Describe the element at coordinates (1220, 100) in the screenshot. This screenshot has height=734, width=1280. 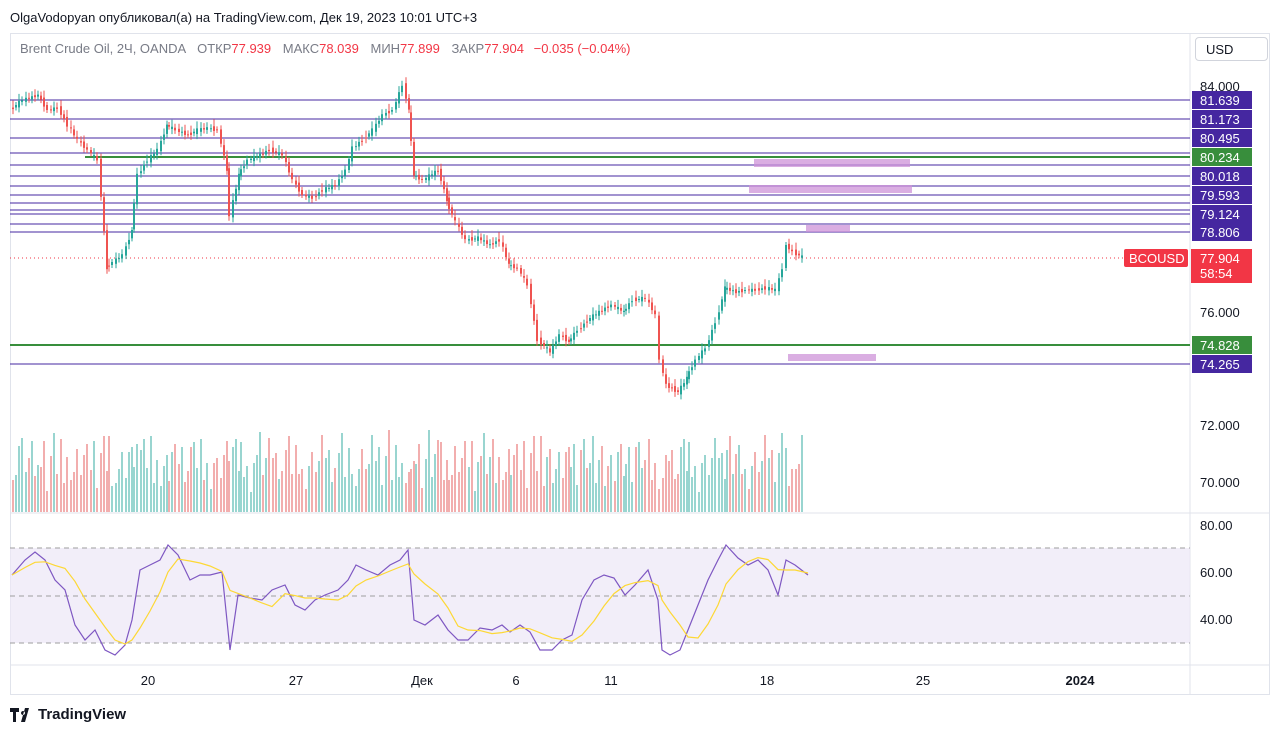
I see `level-label: 81.639` at that location.